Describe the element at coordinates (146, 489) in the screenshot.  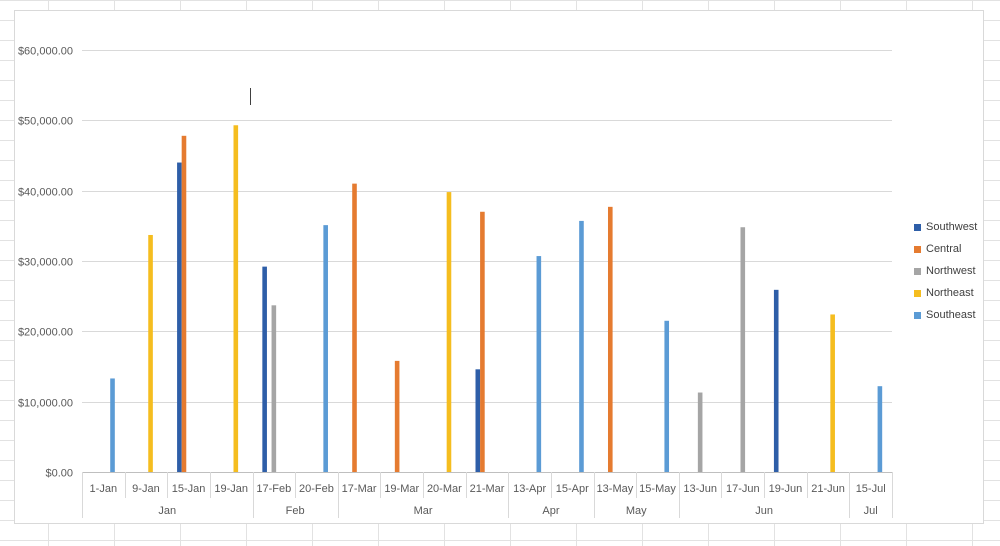
I see `x-tick-label: 9-Jan` at that location.